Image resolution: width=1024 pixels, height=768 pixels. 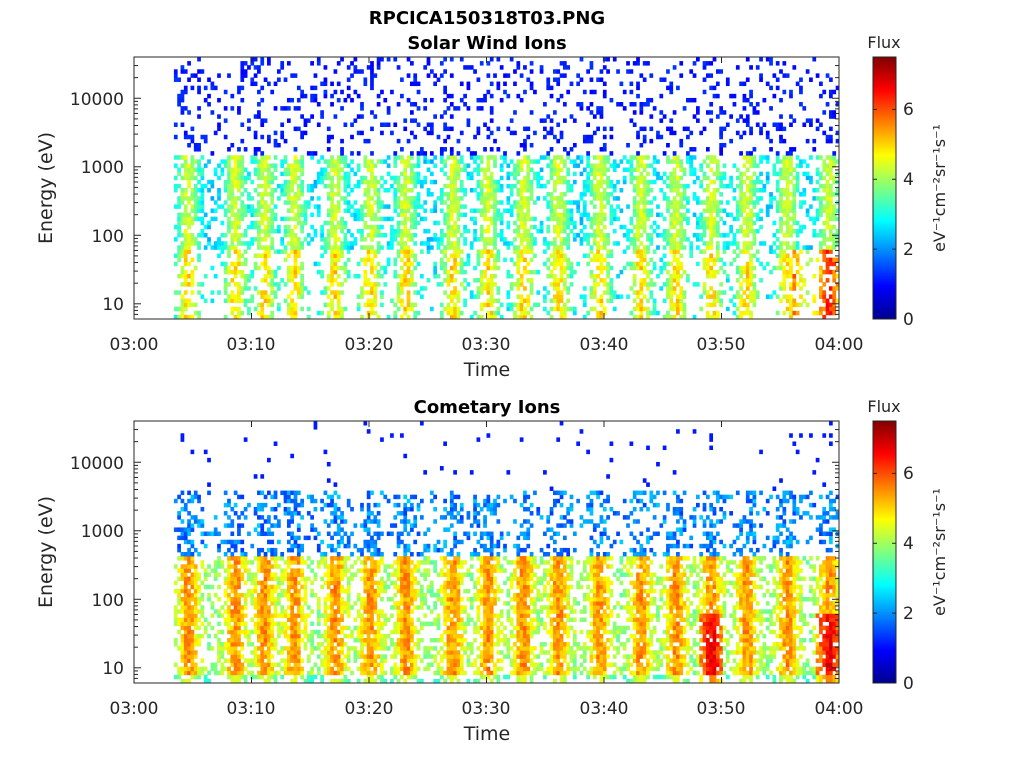 I want to click on colorbar-tick-label: 2, so click(x=908, y=250).